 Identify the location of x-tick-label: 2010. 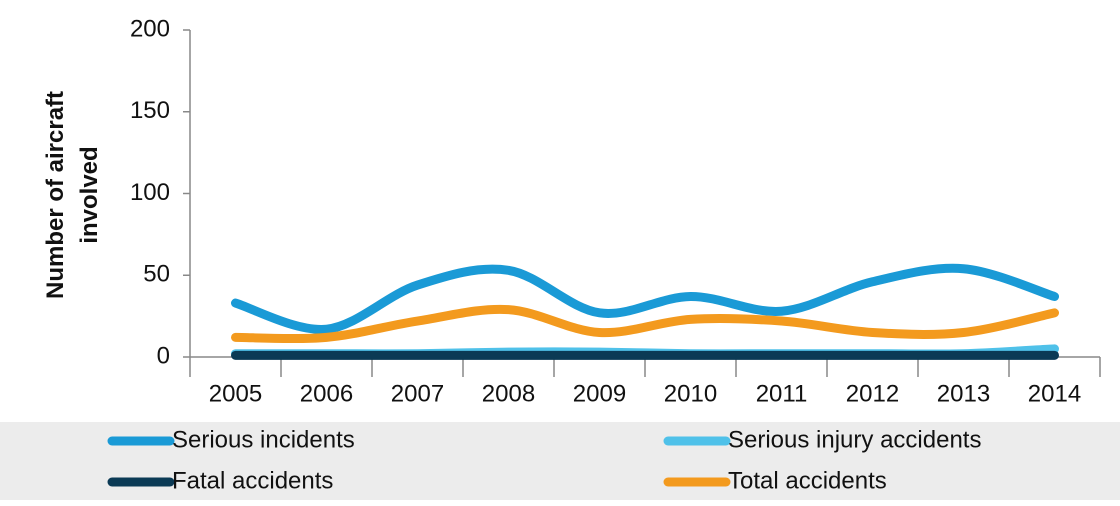
(690, 393).